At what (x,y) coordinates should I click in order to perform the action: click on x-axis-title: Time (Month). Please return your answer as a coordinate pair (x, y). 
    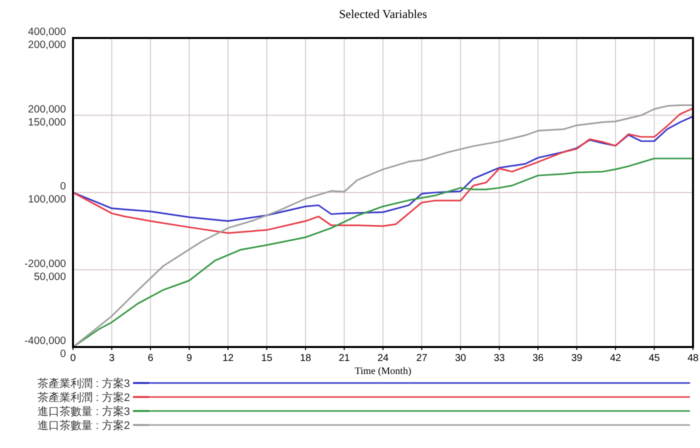
    Looking at the image, I should click on (383, 371).